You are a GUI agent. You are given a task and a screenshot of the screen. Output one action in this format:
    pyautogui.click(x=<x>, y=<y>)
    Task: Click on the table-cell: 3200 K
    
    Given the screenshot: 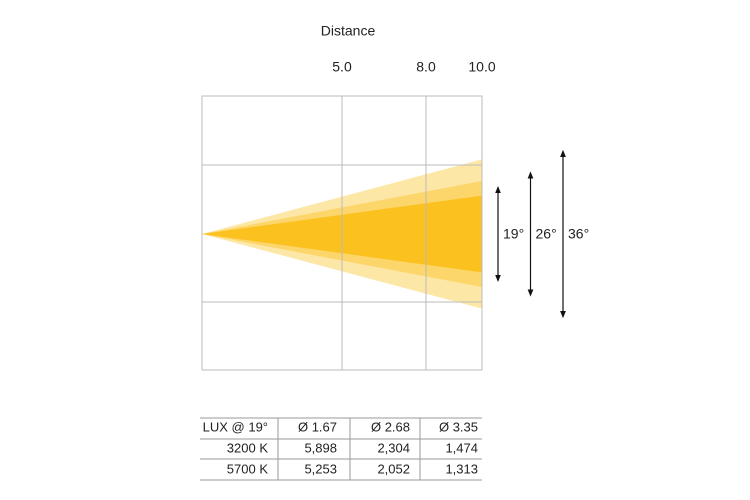 What is the action you would take?
    pyautogui.click(x=248, y=447)
    